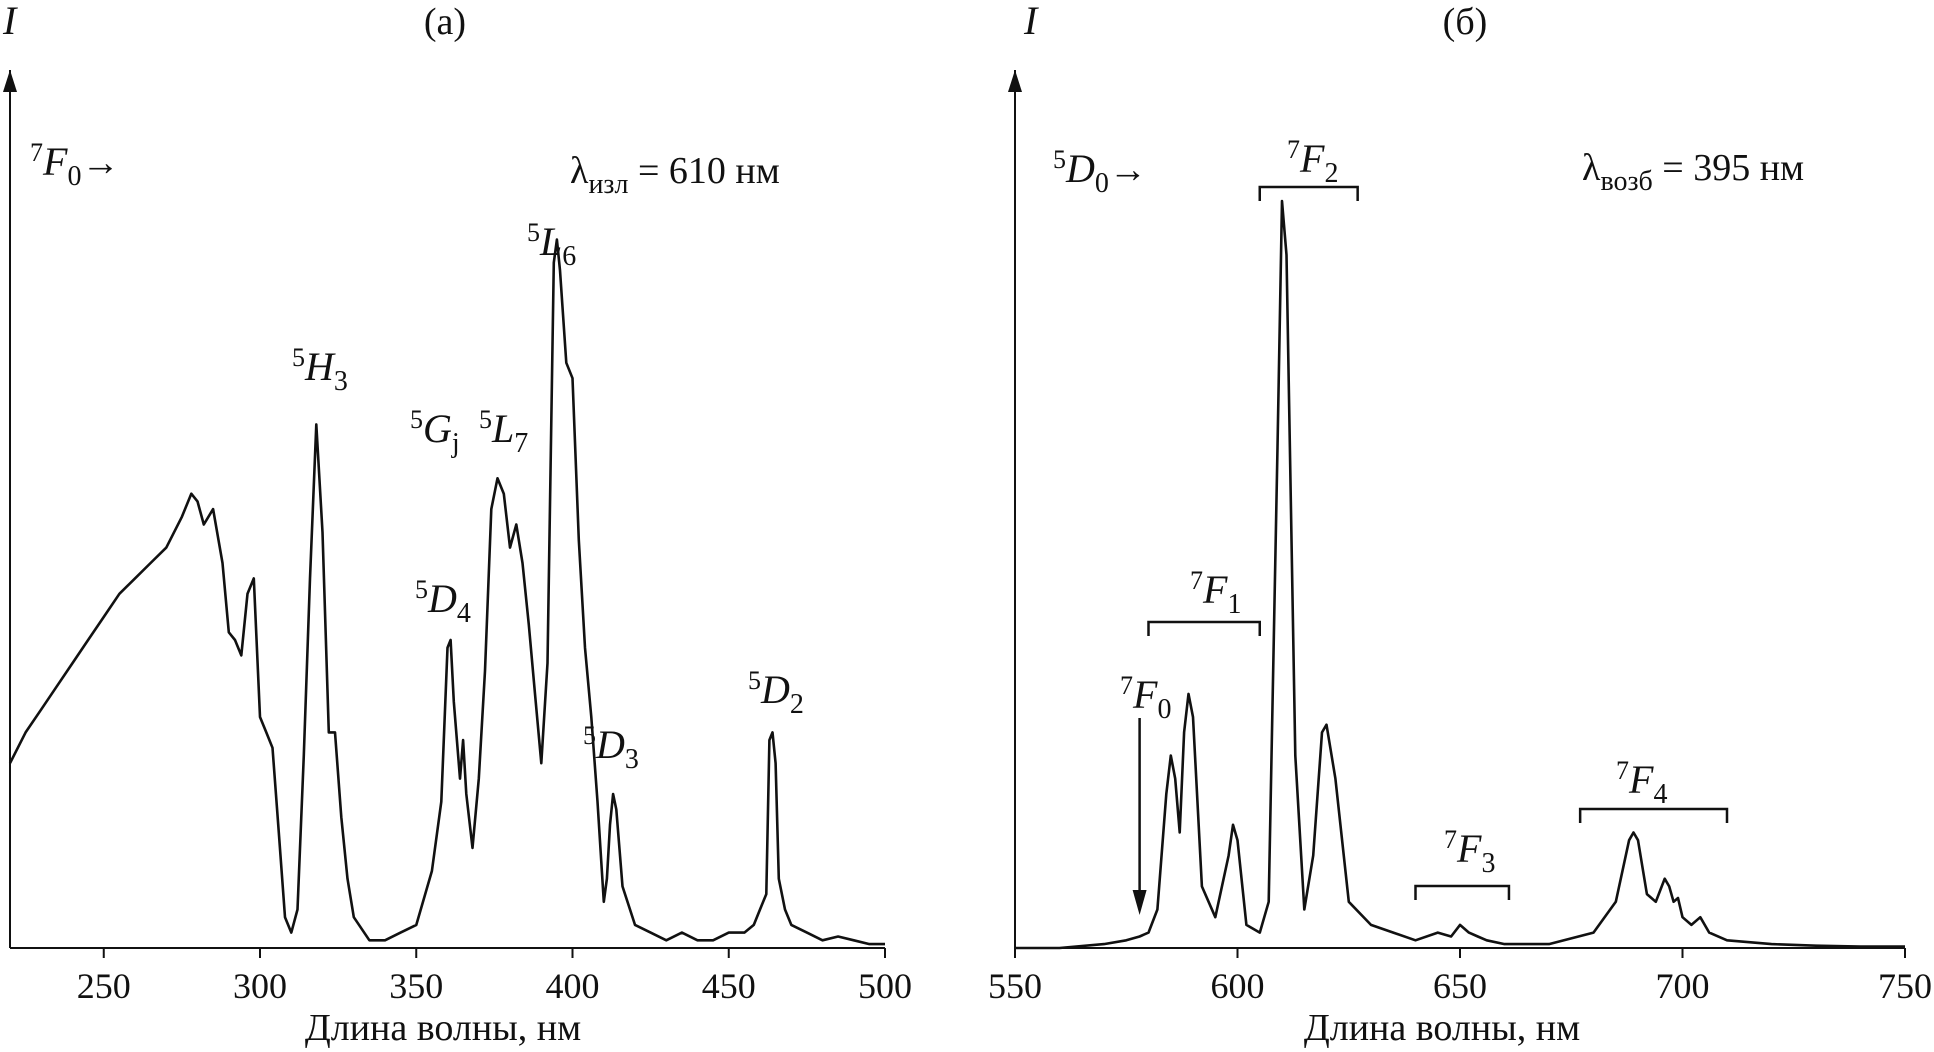 The width and height of the screenshot is (1934, 1052). What do you see at coordinates (675, 175) in the screenshot?
I see `panel-a-lambda-label: λизл = 610 нм` at bounding box center [675, 175].